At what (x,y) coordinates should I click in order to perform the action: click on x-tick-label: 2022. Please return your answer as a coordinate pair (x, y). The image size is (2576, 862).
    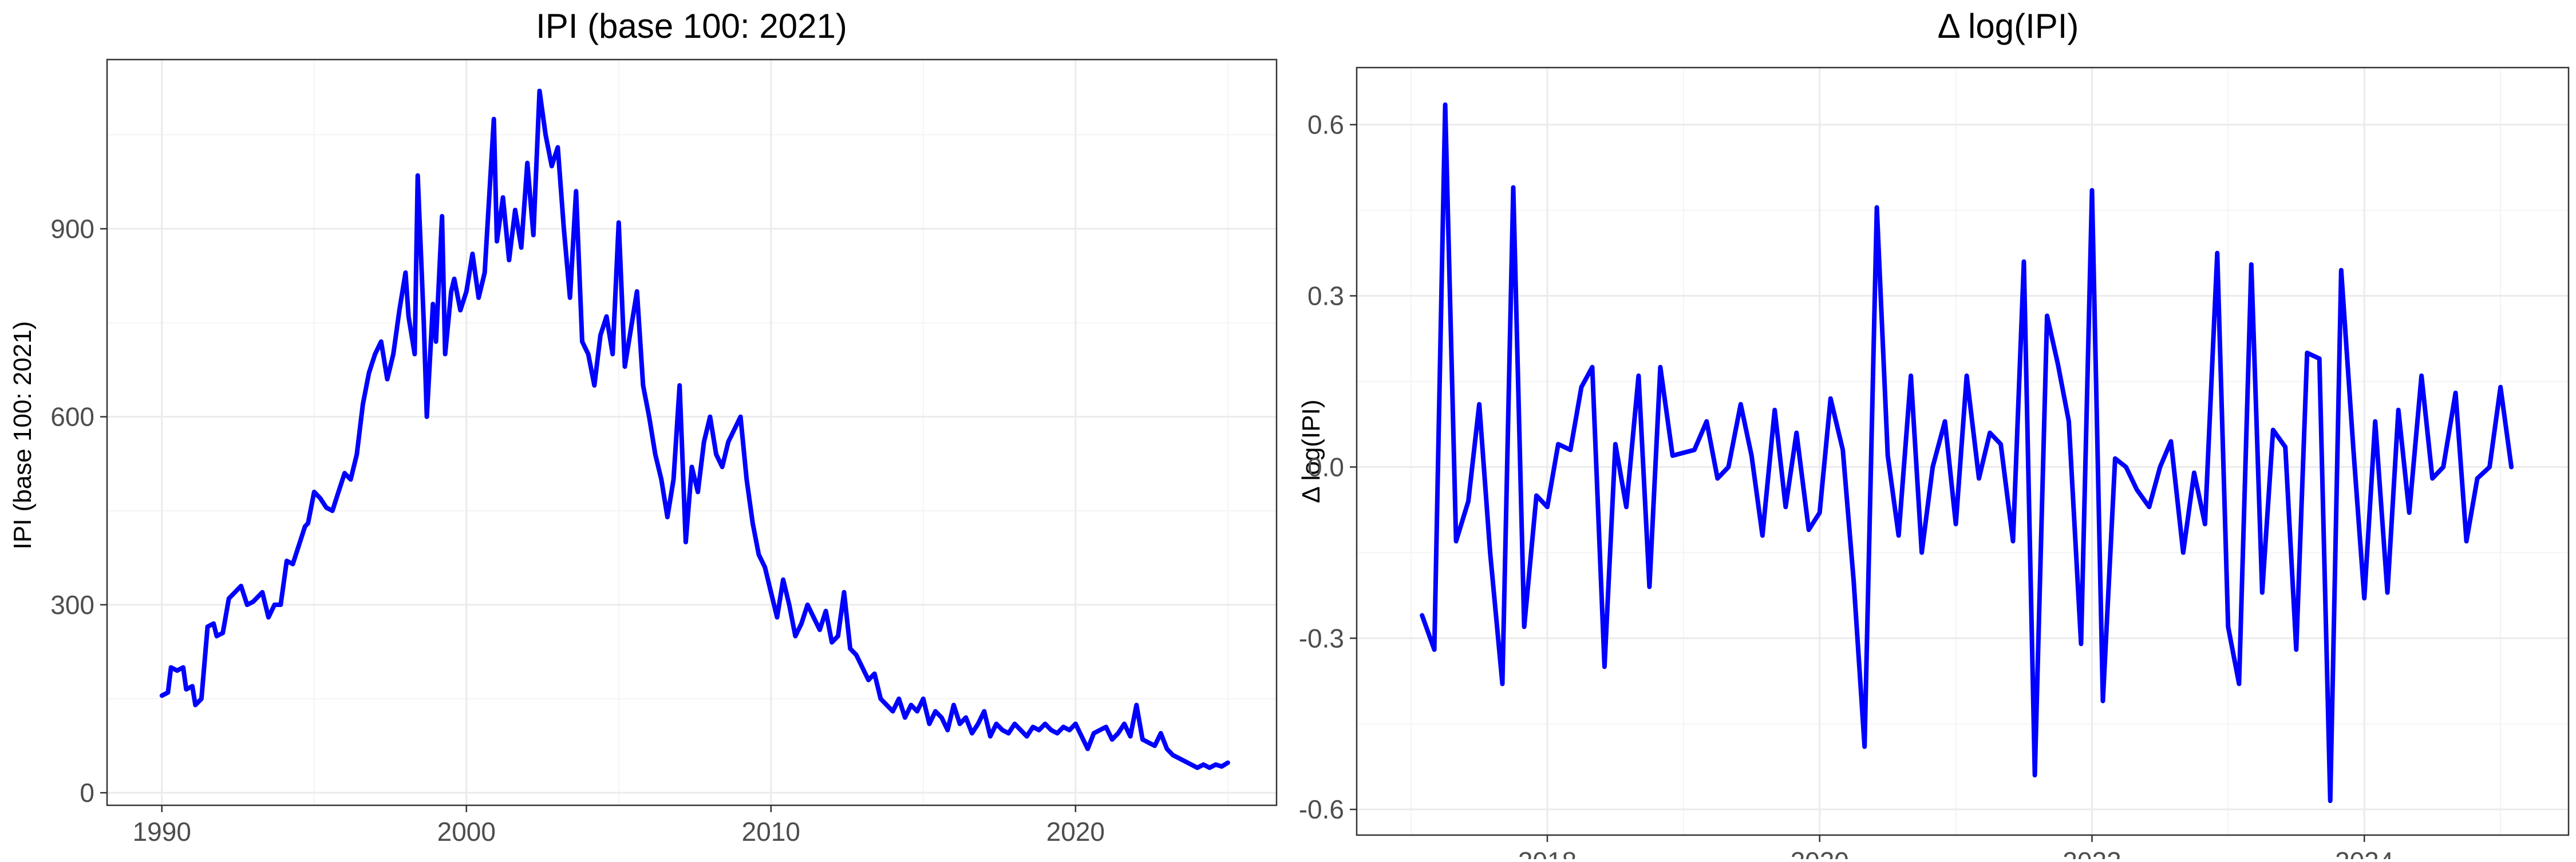
    Looking at the image, I should click on (2092, 853).